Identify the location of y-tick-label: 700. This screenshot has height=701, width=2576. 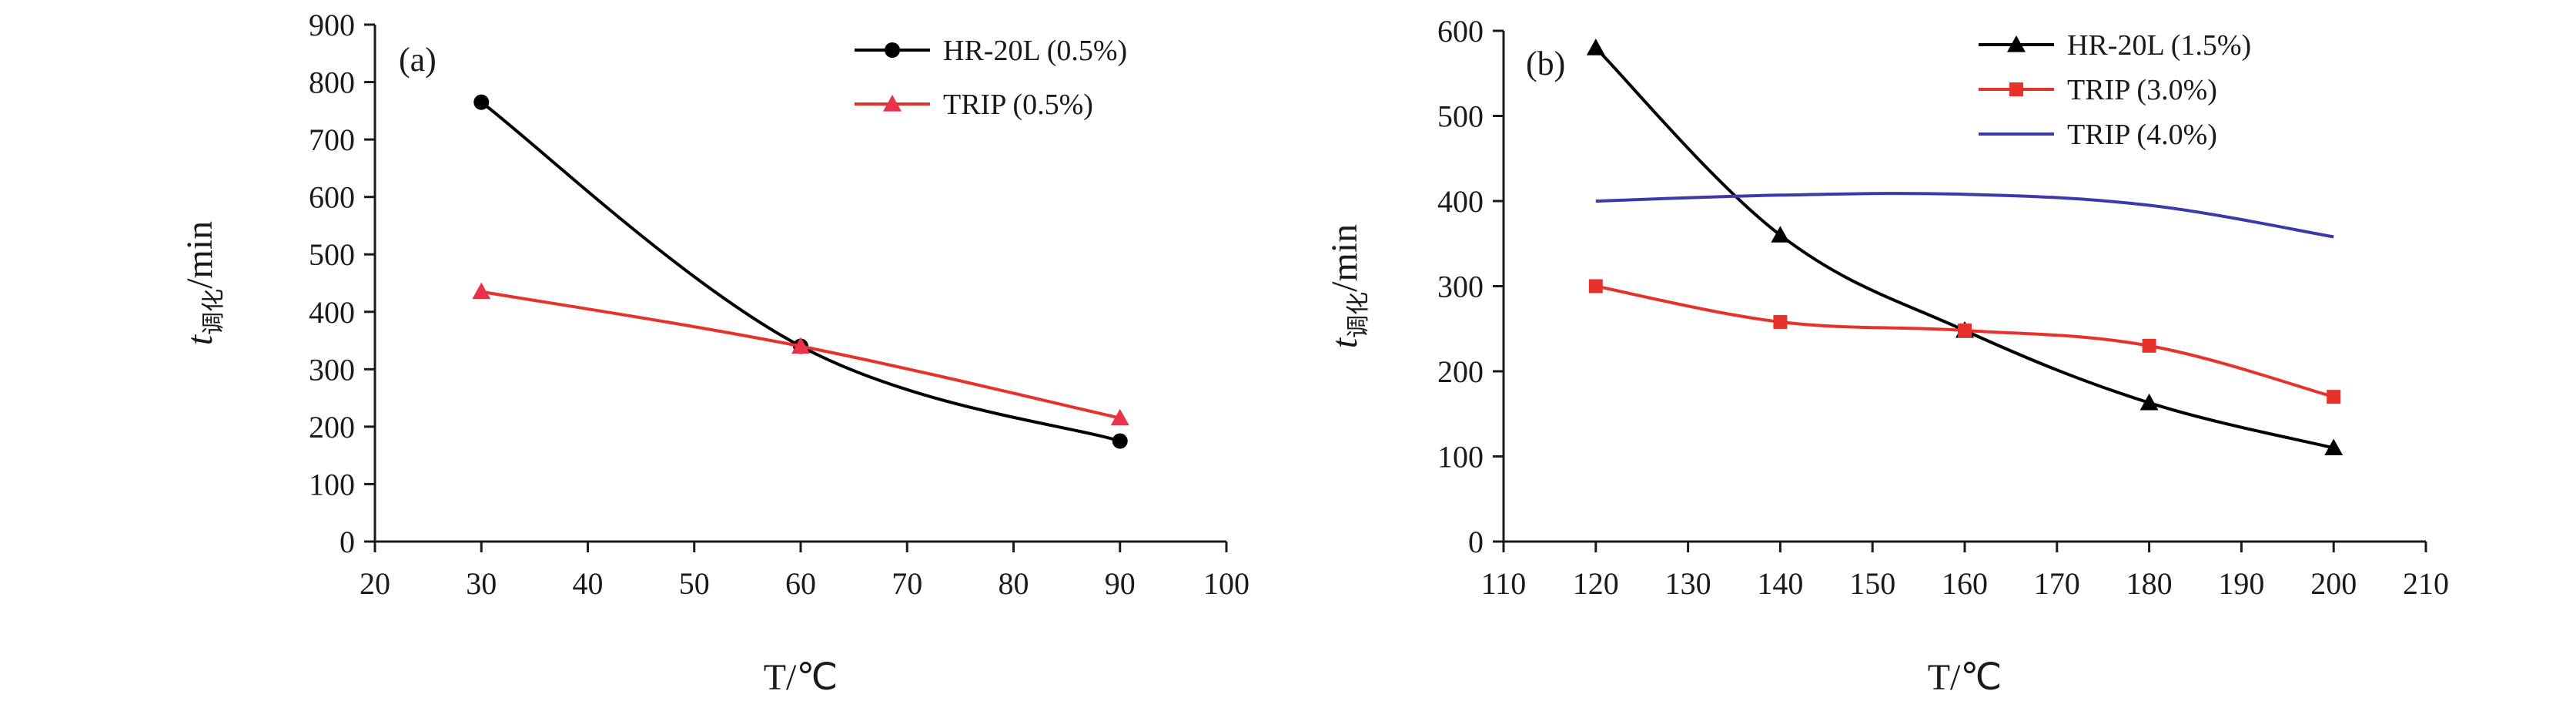
(332, 140).